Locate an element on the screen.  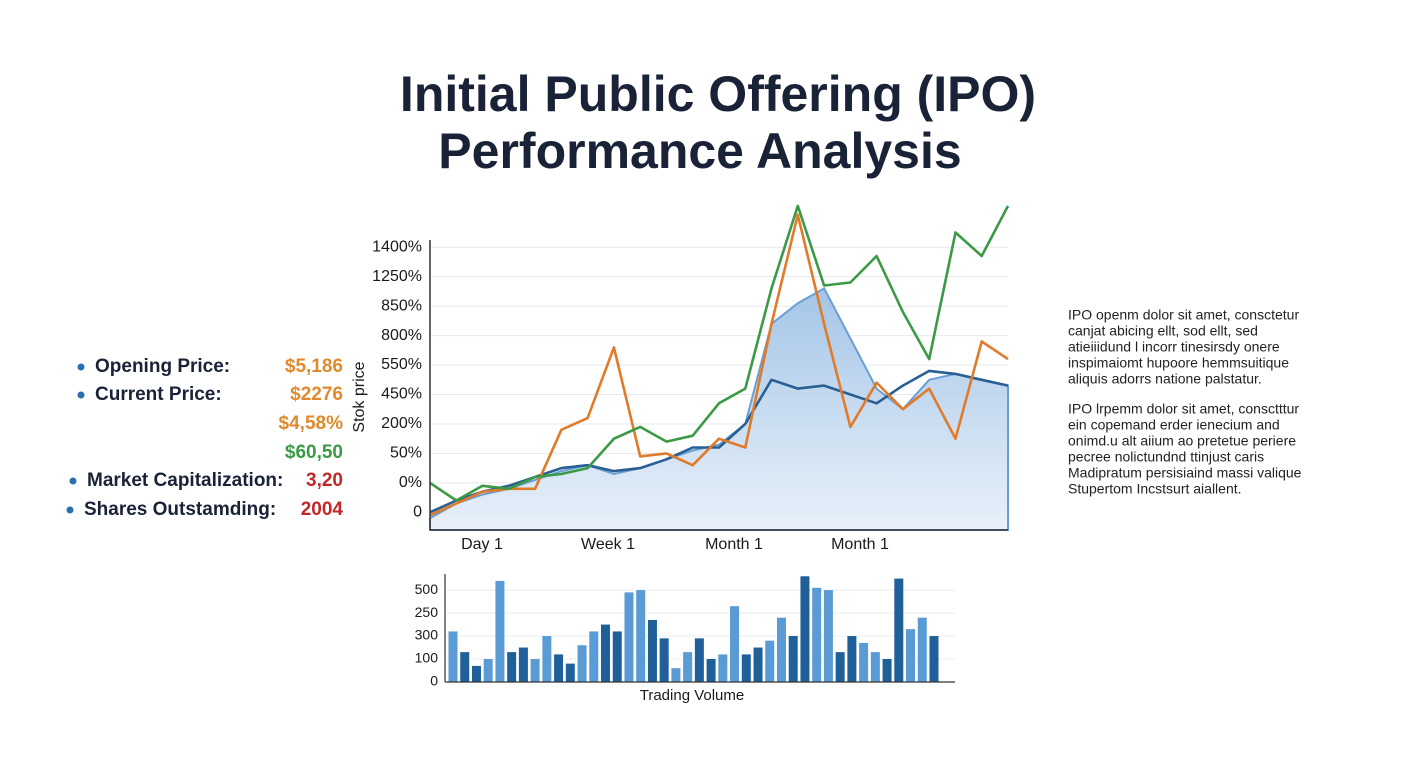
y-category-label: 550% is located at coordinates (401, 364).